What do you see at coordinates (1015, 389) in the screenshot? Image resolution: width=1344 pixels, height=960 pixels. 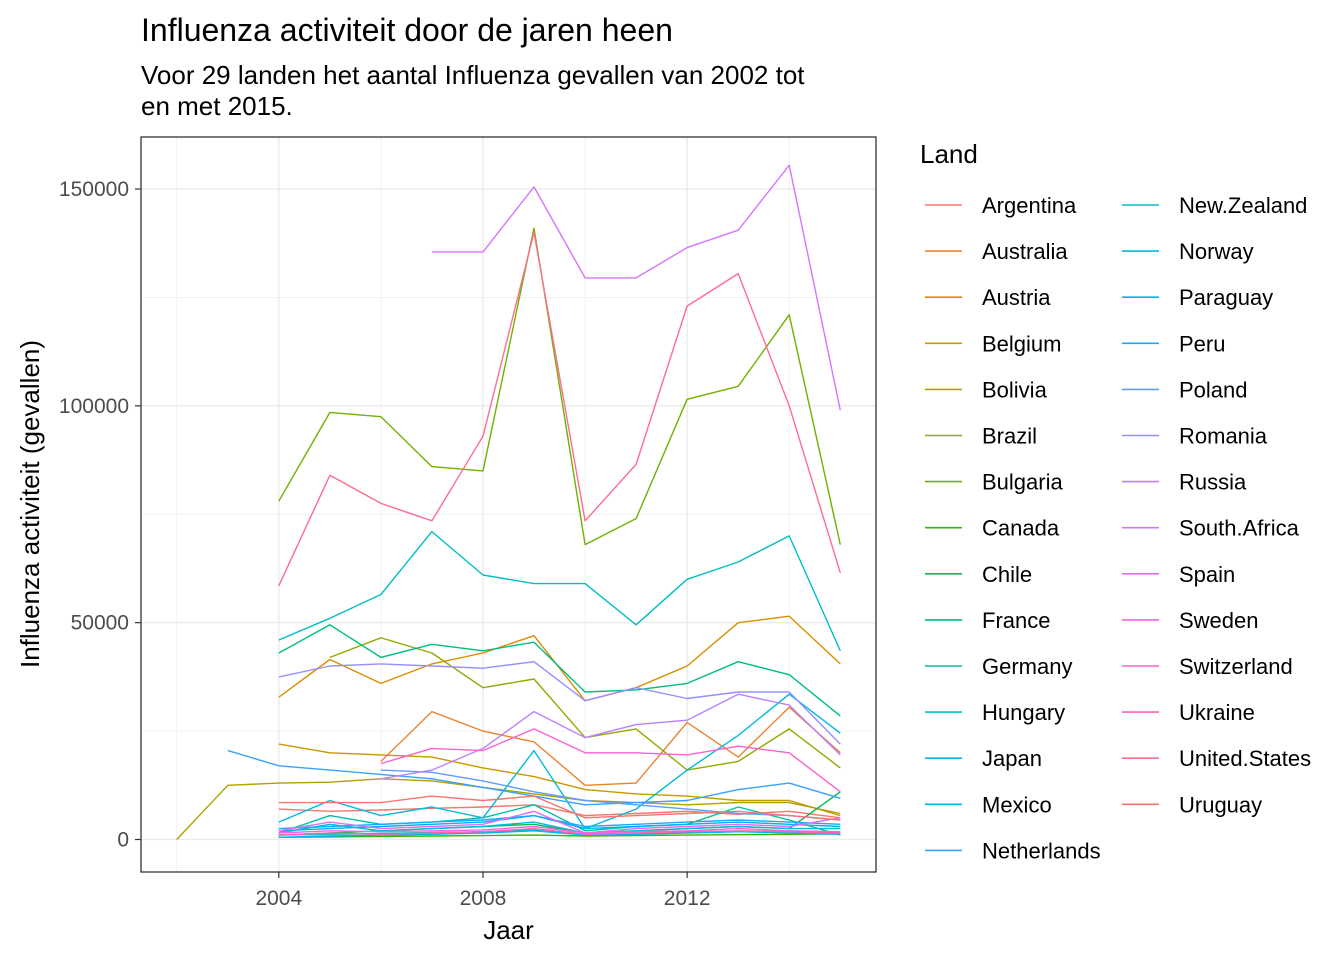 I see `legend-label: Bolivia` at bounding box center [1015, 389].